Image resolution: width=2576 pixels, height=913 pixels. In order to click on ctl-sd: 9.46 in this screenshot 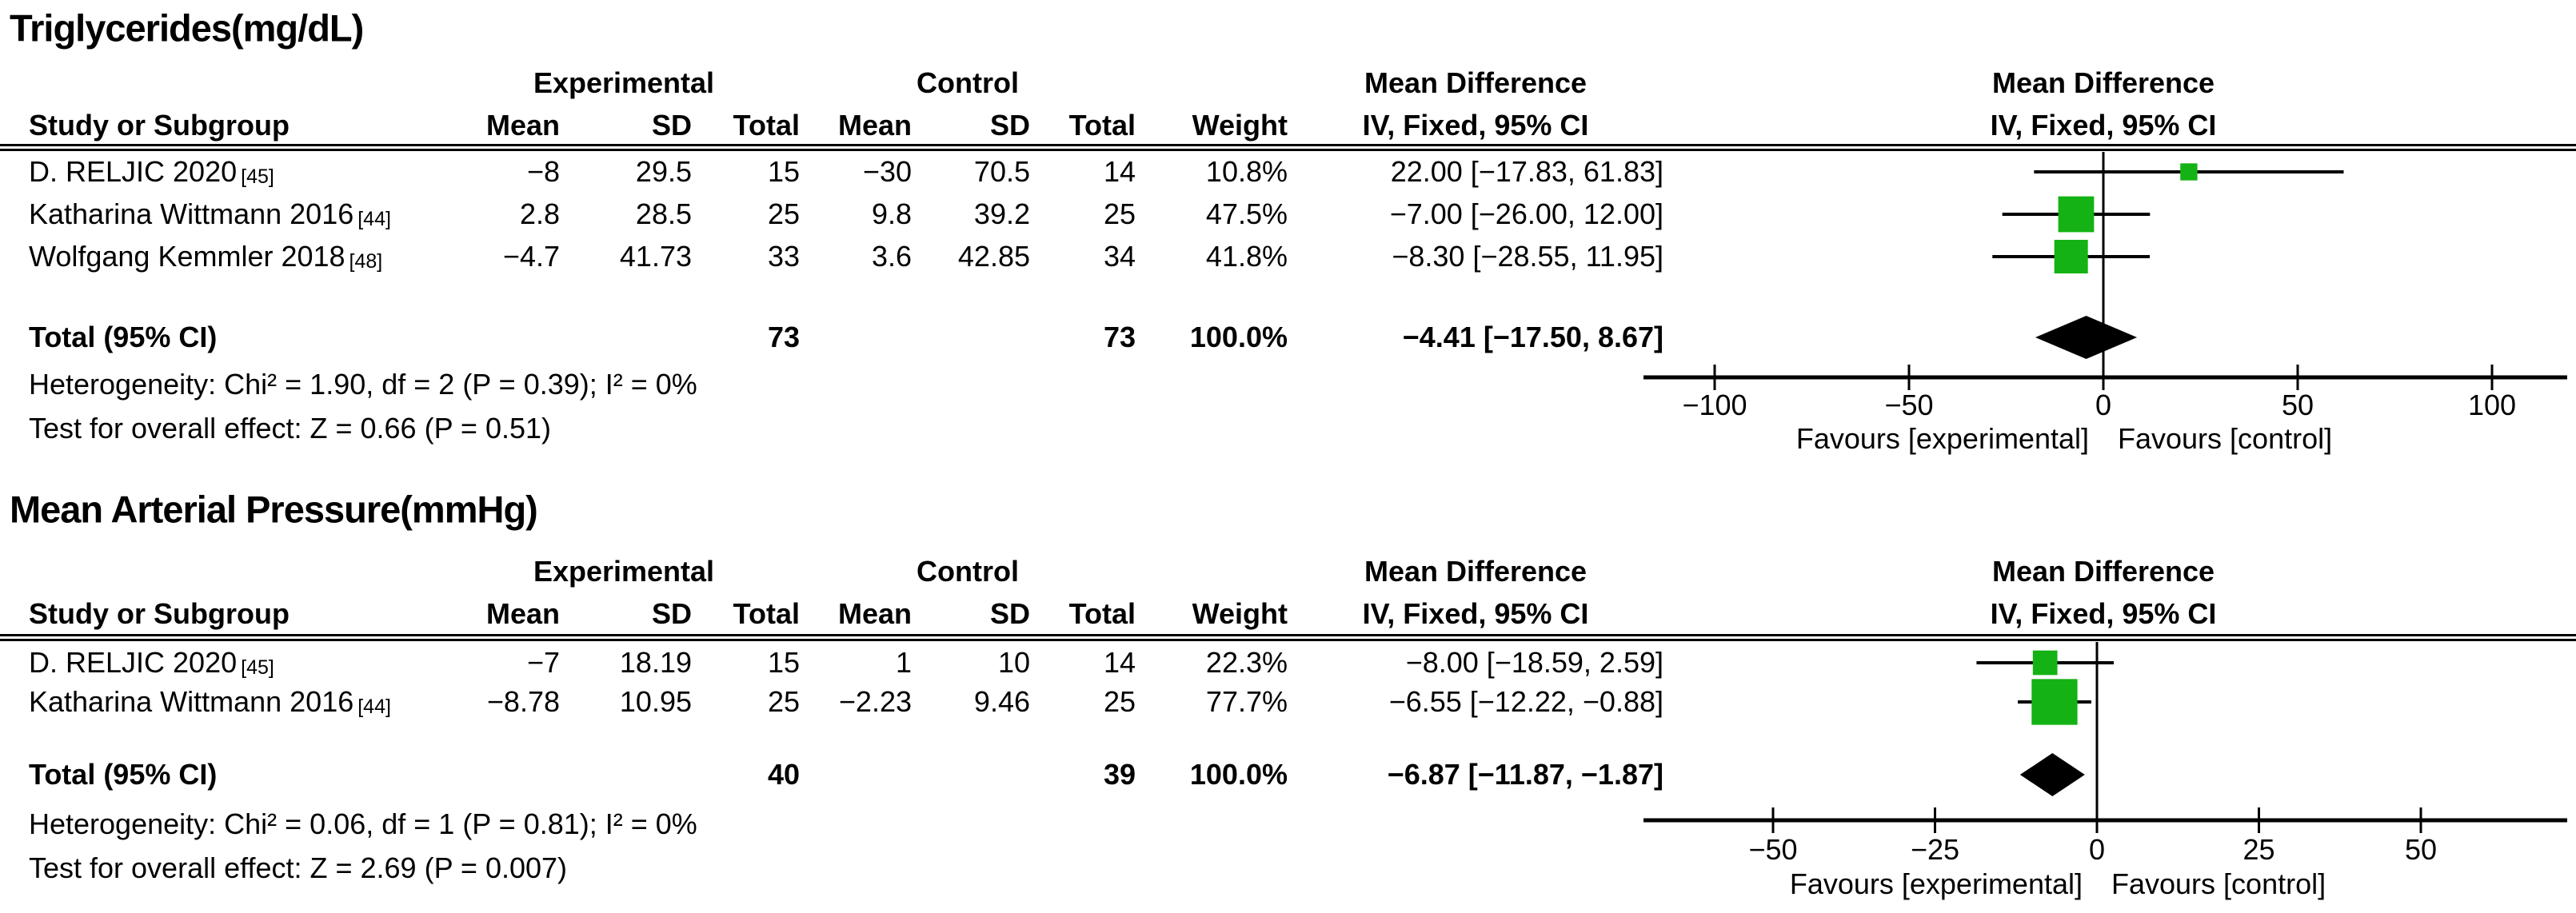, I will do `click(1002, 701)`.